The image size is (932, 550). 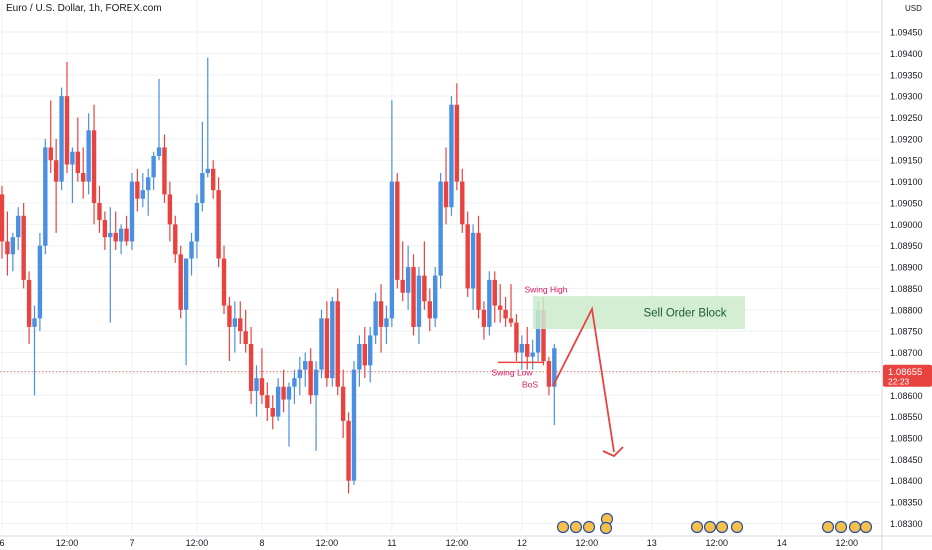 I want to click on projection-arrow, so click(x=583, y=379).